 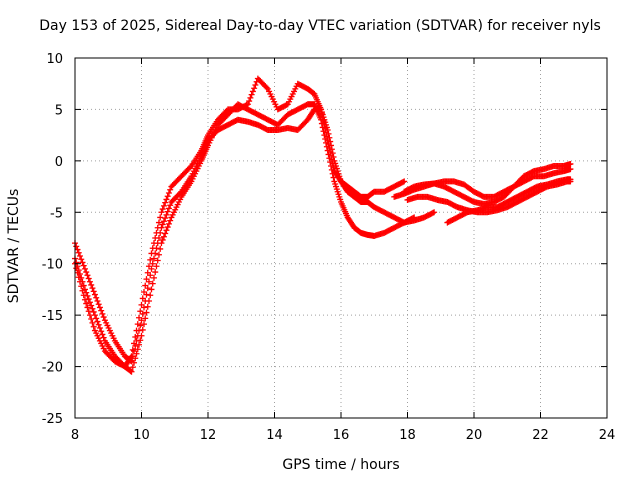 What do you see at coordinates (274, 435) in the screenshot?
I see `x-tick-label: 14` at bounding box center [274, 435].